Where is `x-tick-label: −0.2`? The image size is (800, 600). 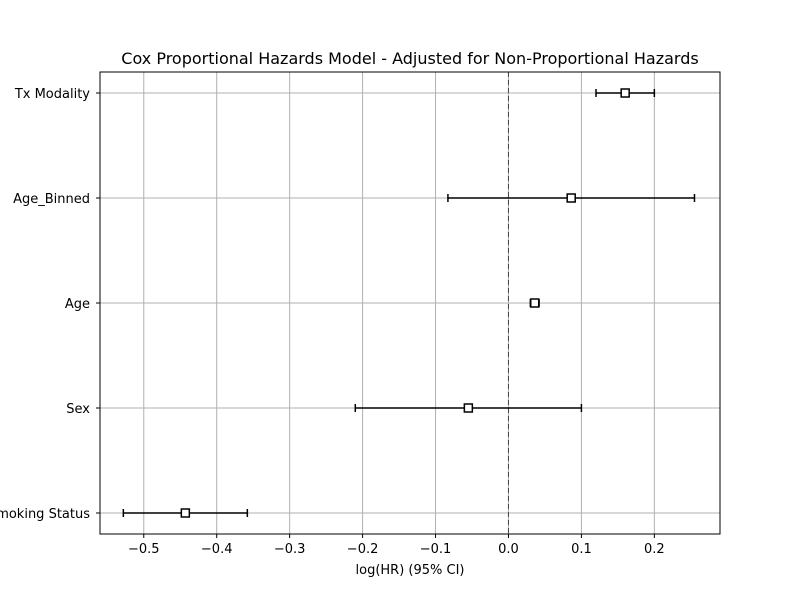
x-tick-label: −0.2 is located at coordinates (363, 549).